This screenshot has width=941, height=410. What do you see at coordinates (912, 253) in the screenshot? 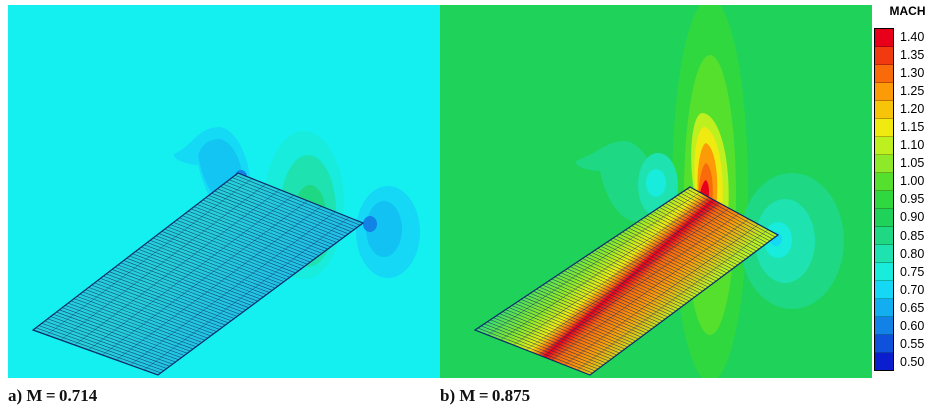
I see `legend-label: 0.80` at bounding box center [912, 253].